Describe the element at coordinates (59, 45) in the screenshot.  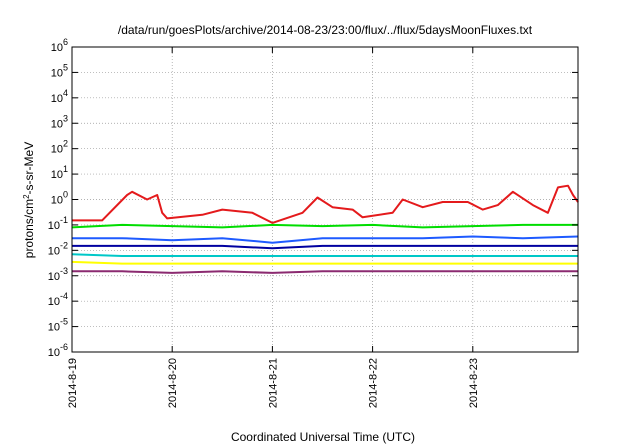
I see `y-tick-label: 10⁶` at that location.